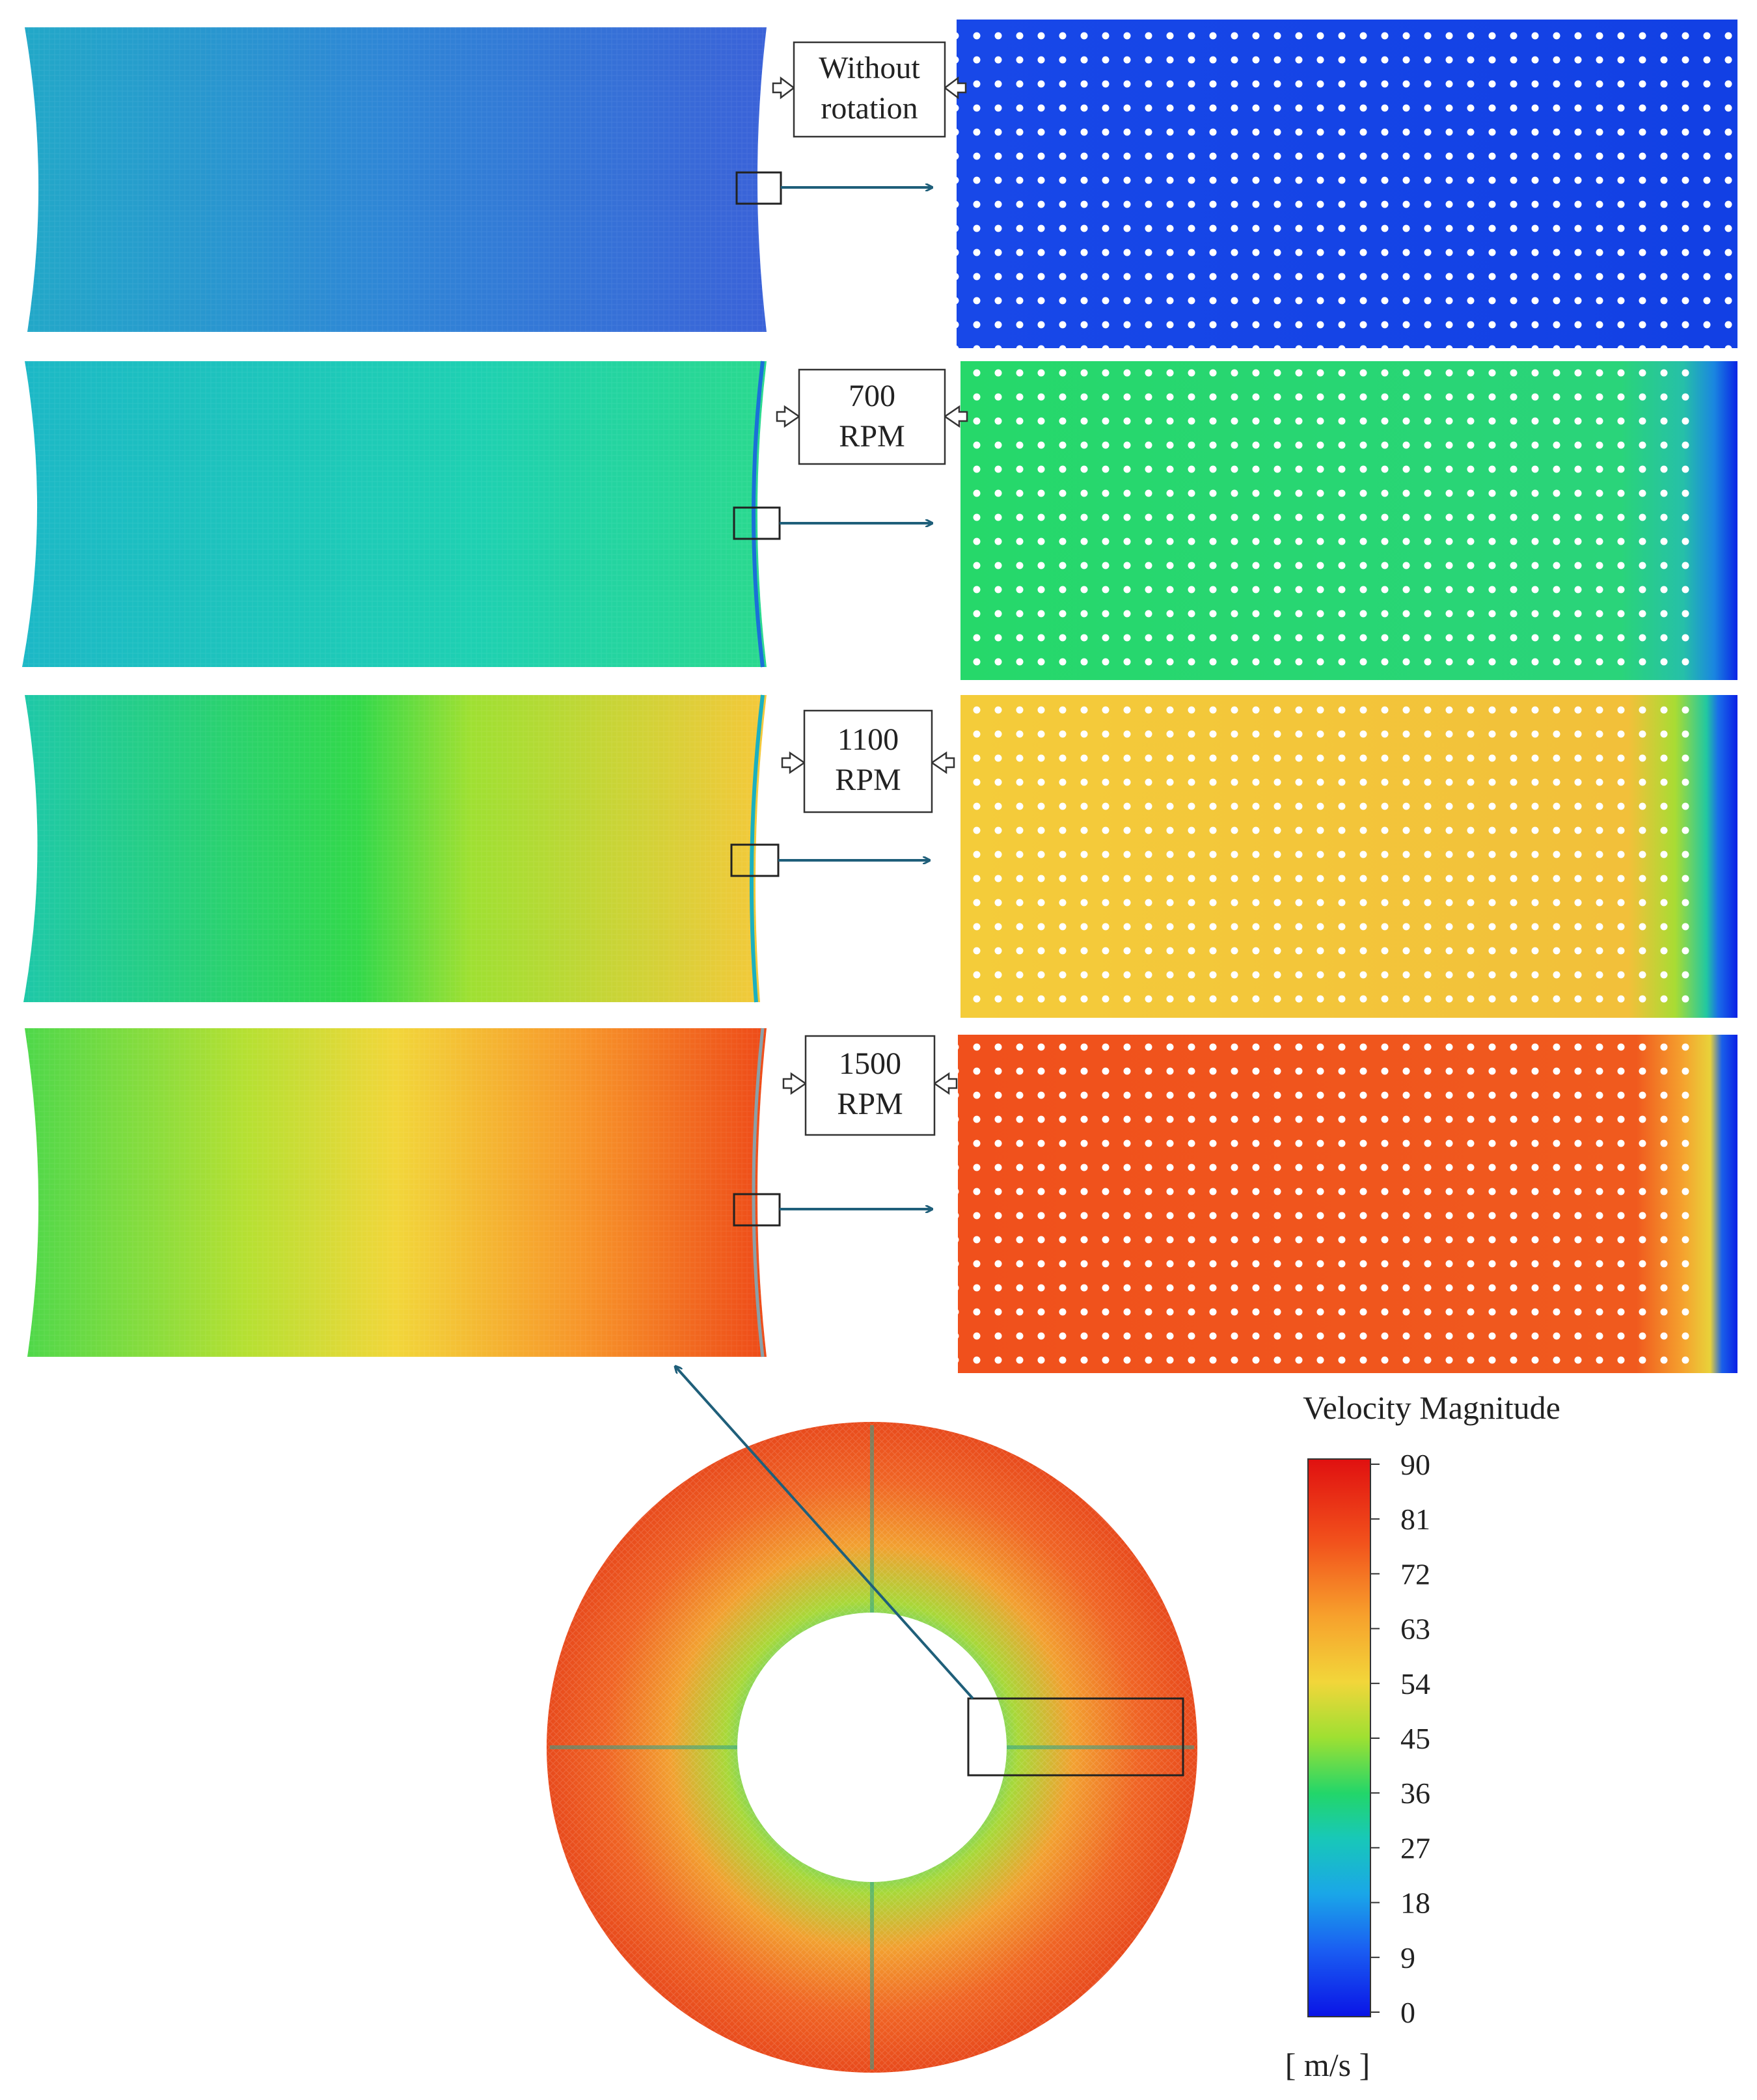  I want to click on annulus-overview, so click(872, 1720).